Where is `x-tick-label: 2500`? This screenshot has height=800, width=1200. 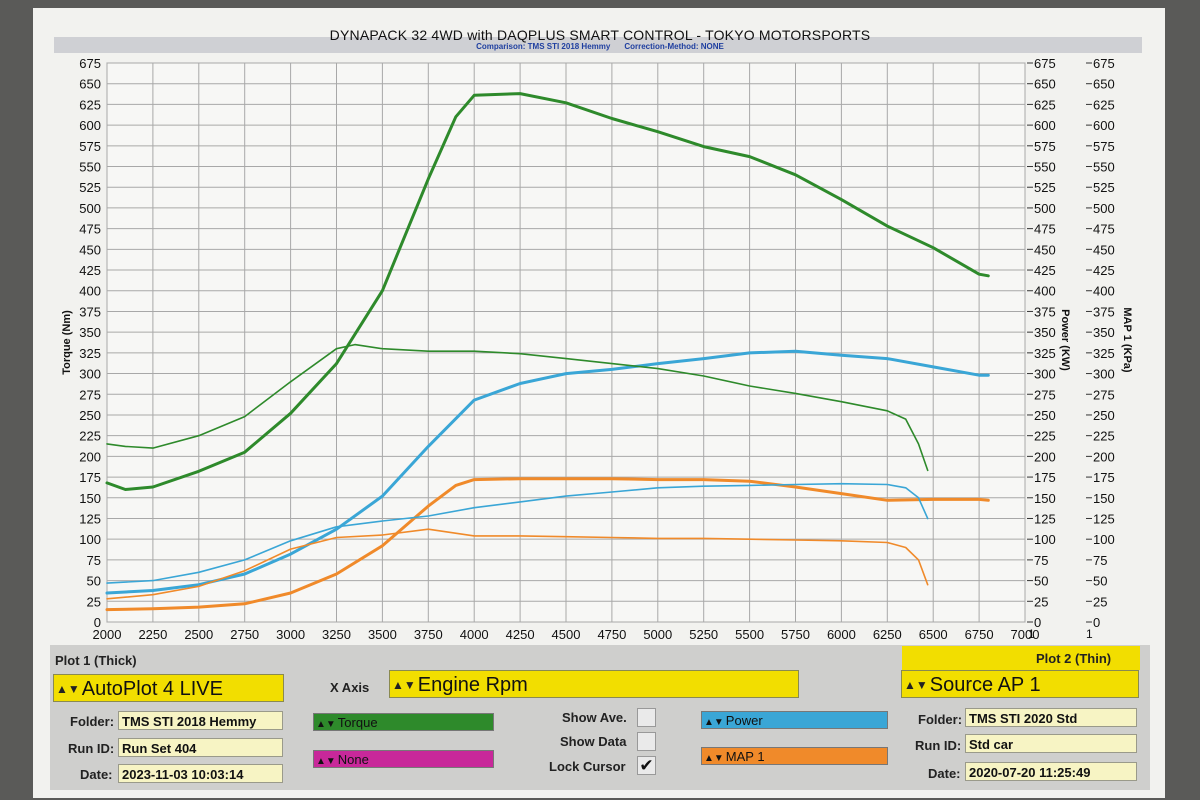
x-tick-label: 2500 is located at coordinates (198, 634).